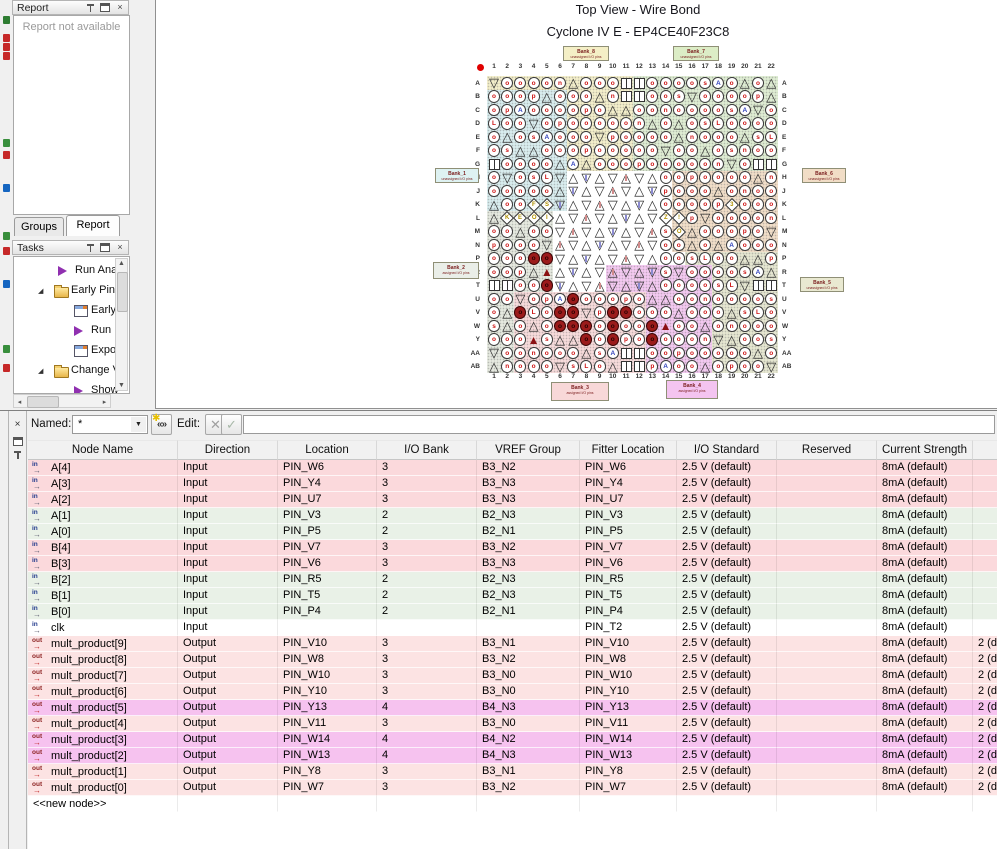 The width and height of the screenshot is (997, 849). I want to click on pin-J10: △, so click(613, 190).